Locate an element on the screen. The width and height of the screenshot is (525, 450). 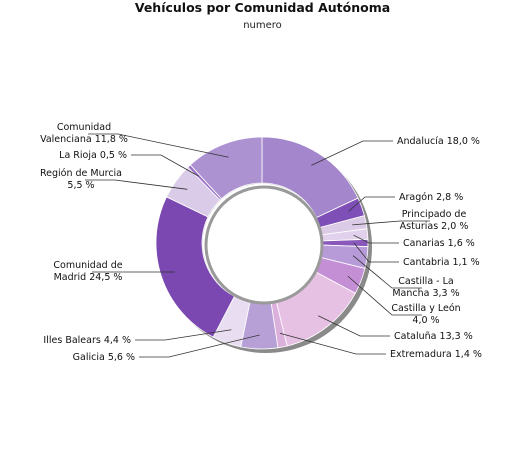
donut-slice-comunidad-de-madrid is located at coordinates (195, 267).